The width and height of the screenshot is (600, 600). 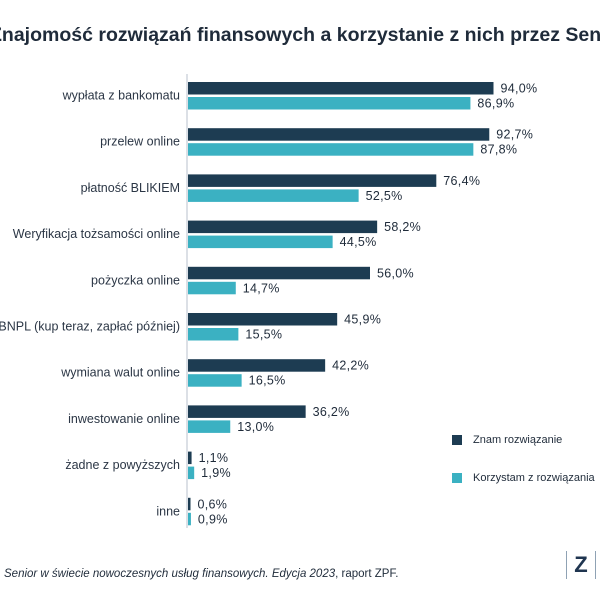 What do you see at coordinates (402, 227) in the screenshot?
I see `value-label: 58,2%` at bounding box center [402, 227].